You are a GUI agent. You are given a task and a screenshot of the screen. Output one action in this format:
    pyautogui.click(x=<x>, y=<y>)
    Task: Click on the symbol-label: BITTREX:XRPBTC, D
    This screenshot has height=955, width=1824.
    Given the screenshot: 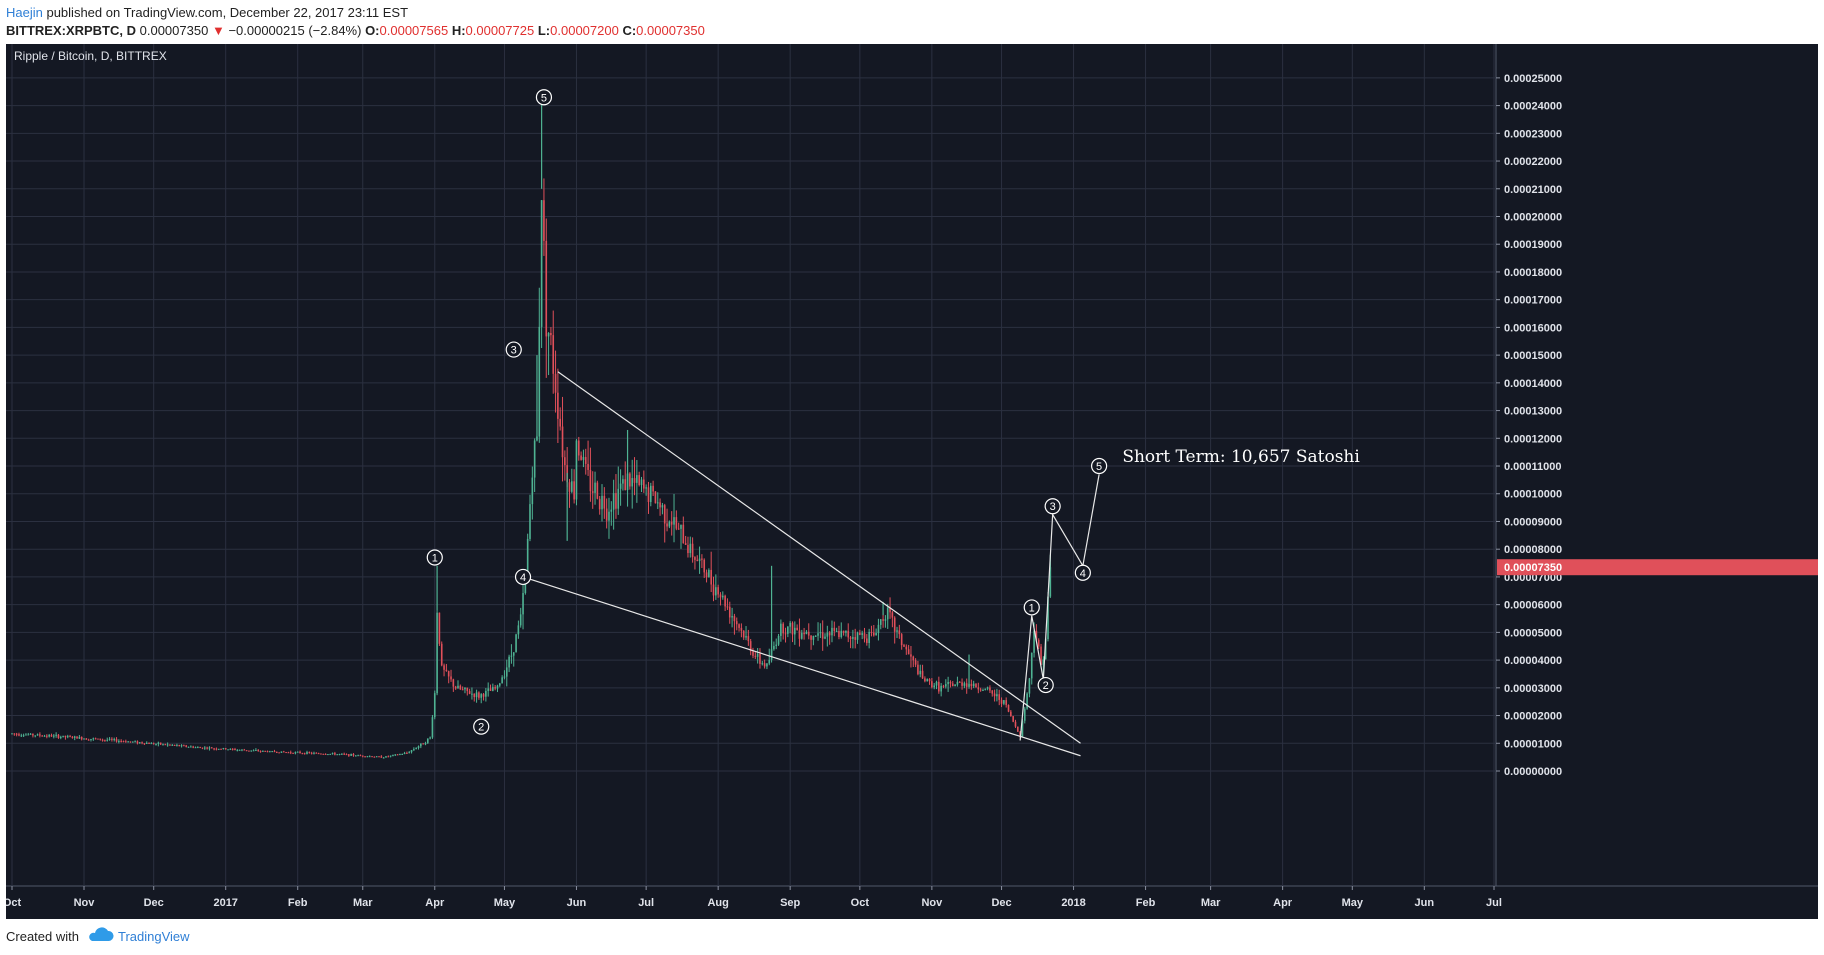 What is the action you would take?
    pyautogui.click(x=71, y=30)
    